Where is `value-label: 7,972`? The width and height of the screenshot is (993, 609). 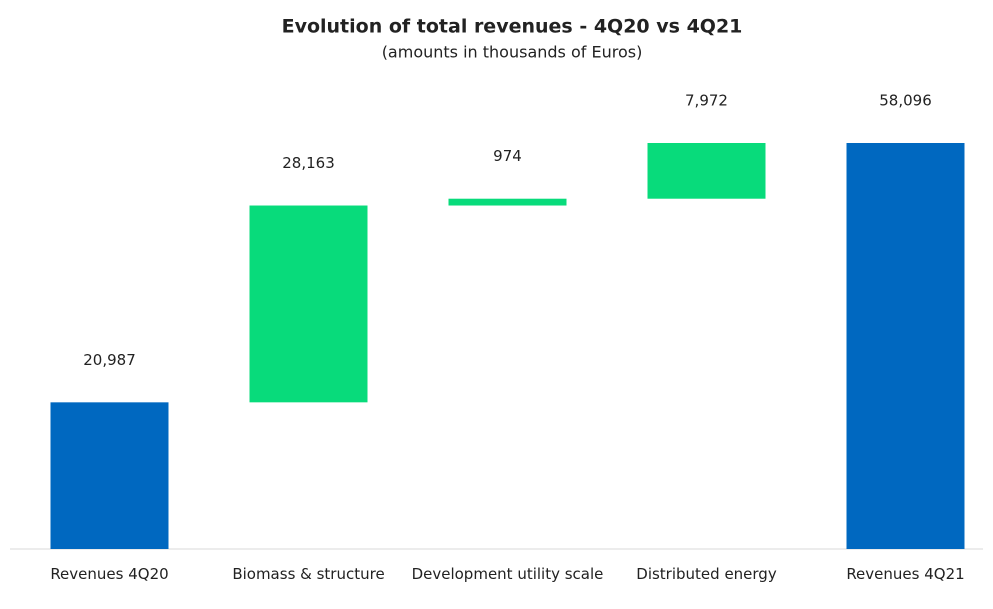 value-label: 7,972 is located at coordinates (706, 101).